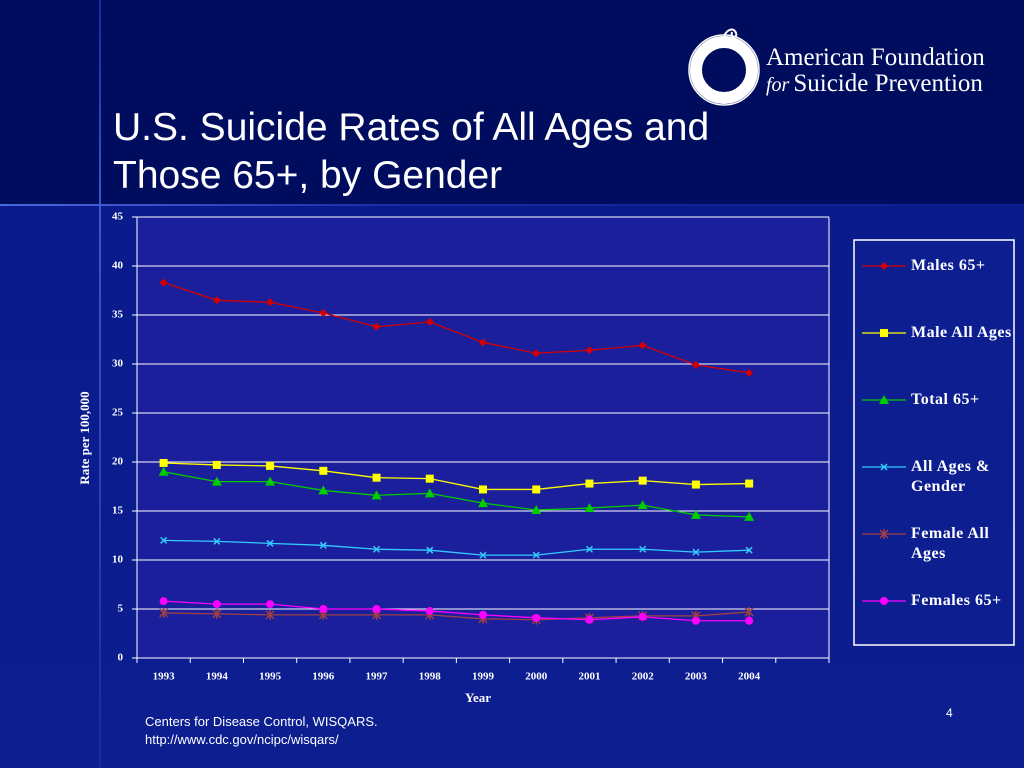 Image resolution: width=1024 pixels, height=768 pixels. Describe the element at coordinates (945, 399) in the screenshot. I see `legend-label: Total 65+` at that location.